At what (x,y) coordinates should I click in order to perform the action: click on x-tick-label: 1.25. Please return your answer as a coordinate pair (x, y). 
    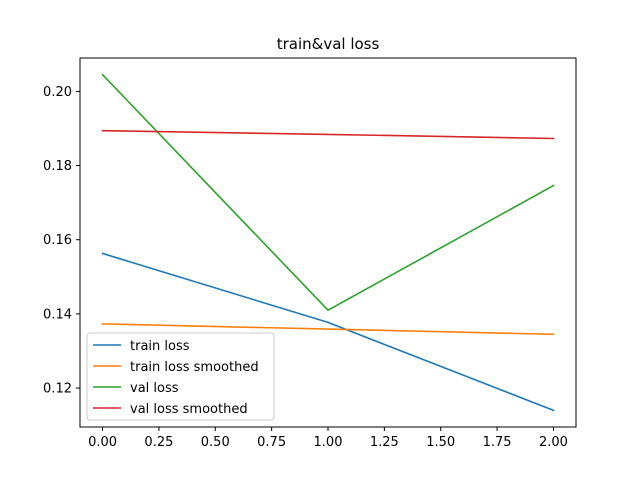
    Looking at the image, I should click on (384, 442).